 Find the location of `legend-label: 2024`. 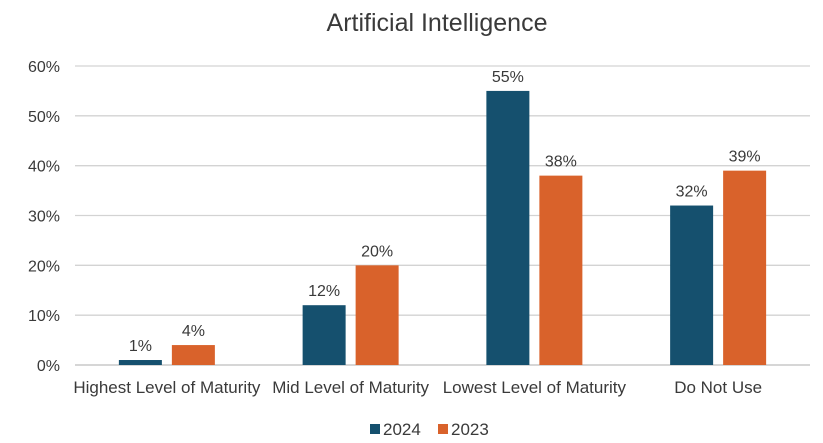

legend-label: 2024 is located at coordinates (402, 429).